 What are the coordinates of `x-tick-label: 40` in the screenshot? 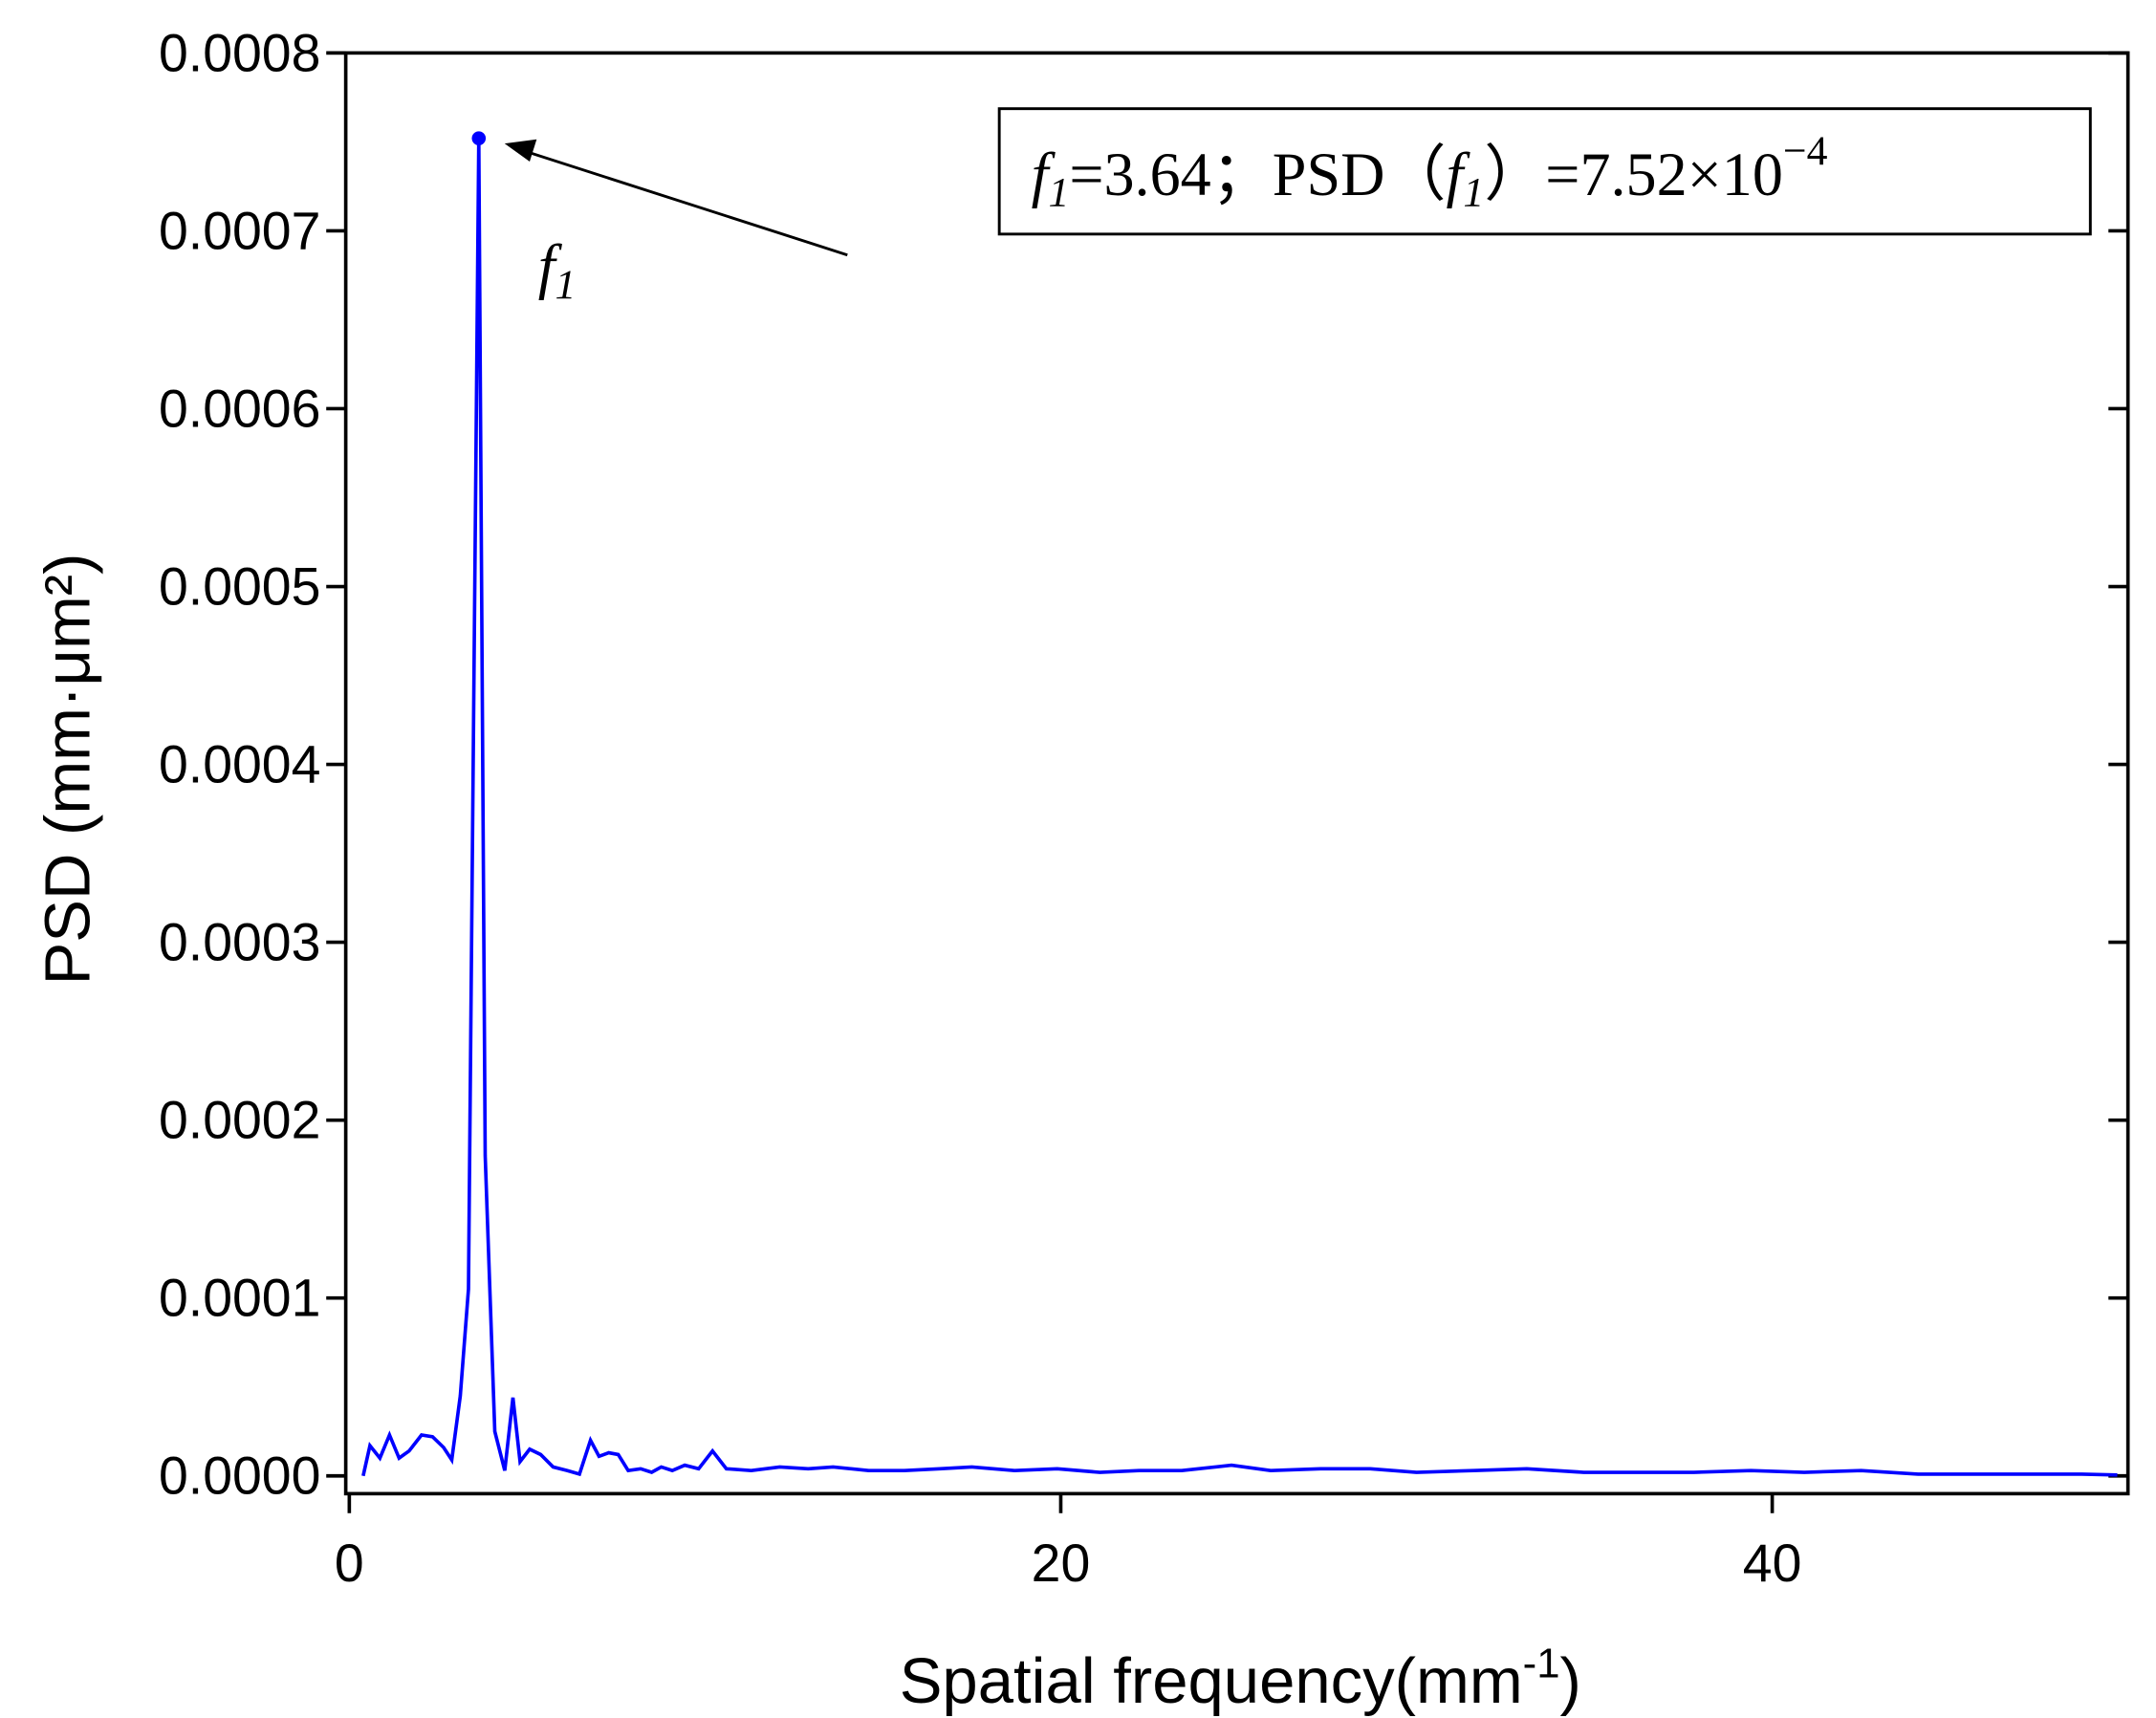 It's located at (1772, 1563).